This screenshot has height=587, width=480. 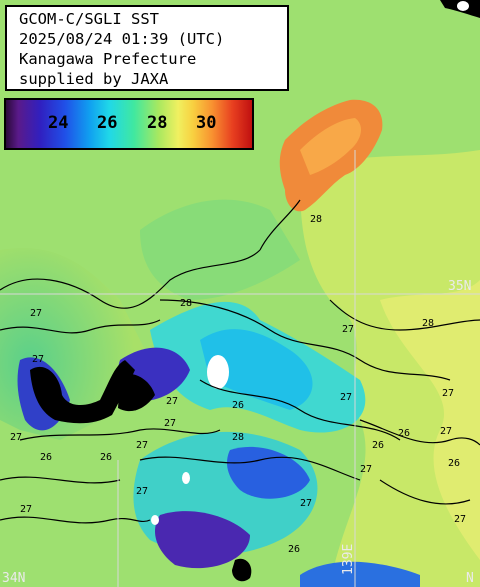 I want to click on title-line-credit: supplied by JAXA, so click(x=94, y=79).